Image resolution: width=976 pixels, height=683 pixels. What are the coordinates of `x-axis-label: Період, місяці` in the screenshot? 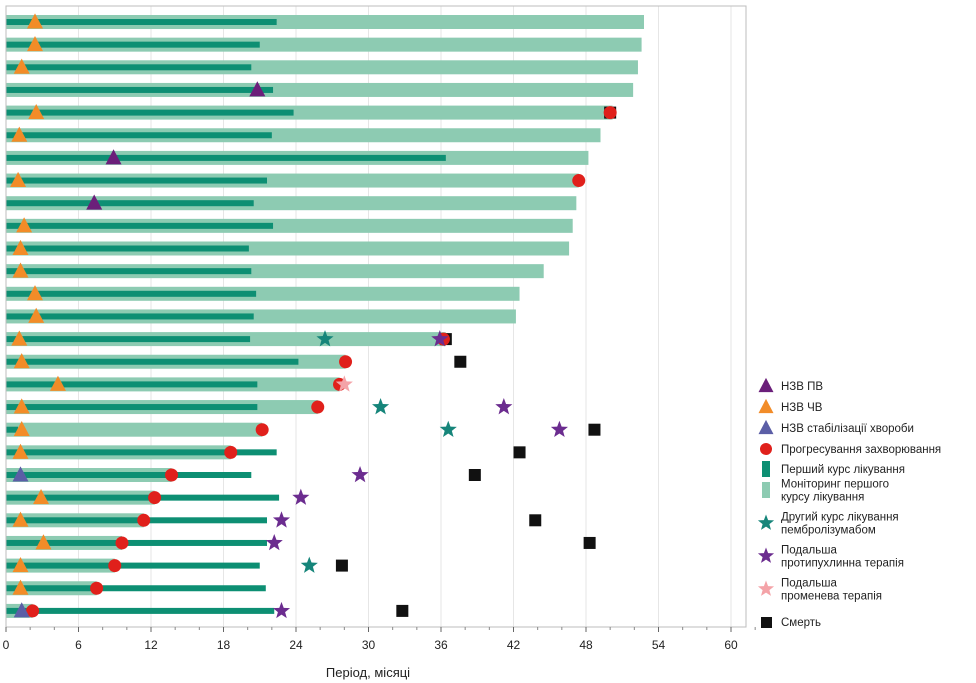 It's located at (368, 672).